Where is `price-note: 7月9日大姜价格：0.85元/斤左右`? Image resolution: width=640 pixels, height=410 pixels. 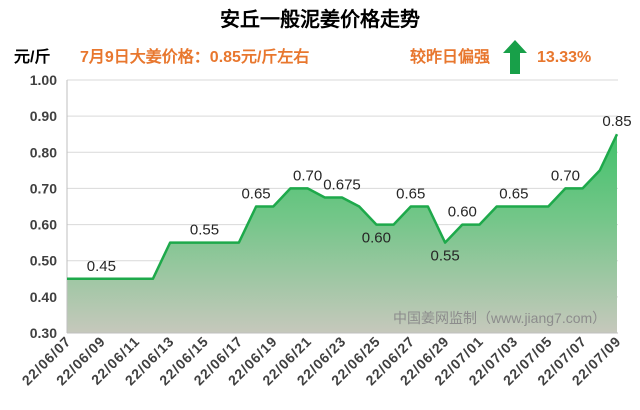
price-note: 7月9日大姜价格：0.85元/斤左右 is located at coordinates (195, 57).